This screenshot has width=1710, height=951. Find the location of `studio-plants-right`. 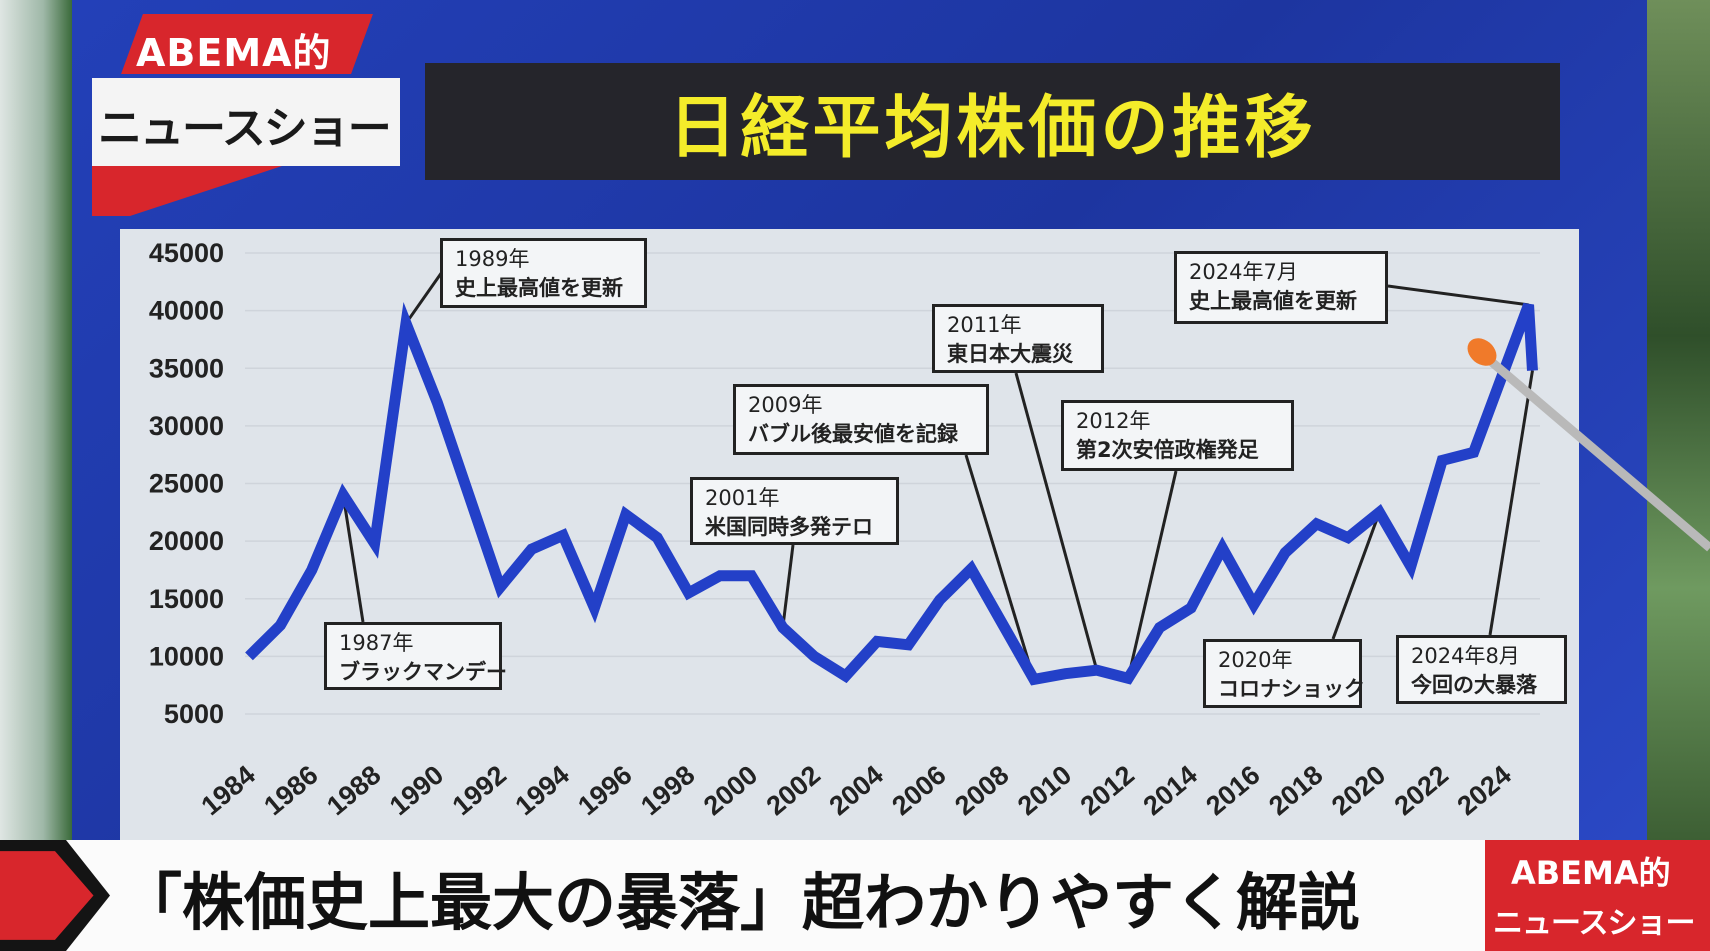

studio-plants-right is located at coordinates (1678, 420).